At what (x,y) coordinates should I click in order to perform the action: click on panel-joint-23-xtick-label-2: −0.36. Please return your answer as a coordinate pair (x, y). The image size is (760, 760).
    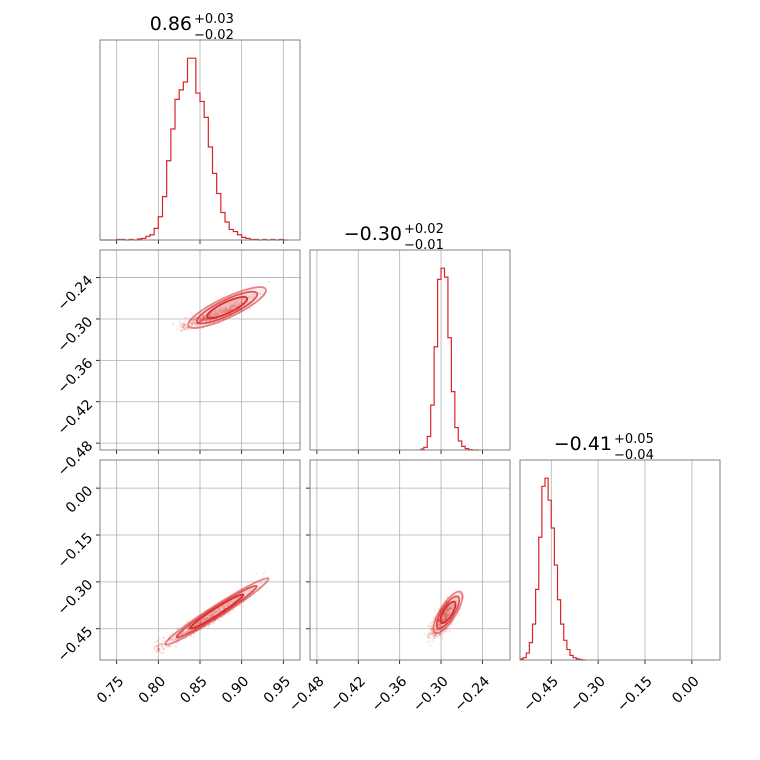
    Looking at the image, I should click on (390, 694).